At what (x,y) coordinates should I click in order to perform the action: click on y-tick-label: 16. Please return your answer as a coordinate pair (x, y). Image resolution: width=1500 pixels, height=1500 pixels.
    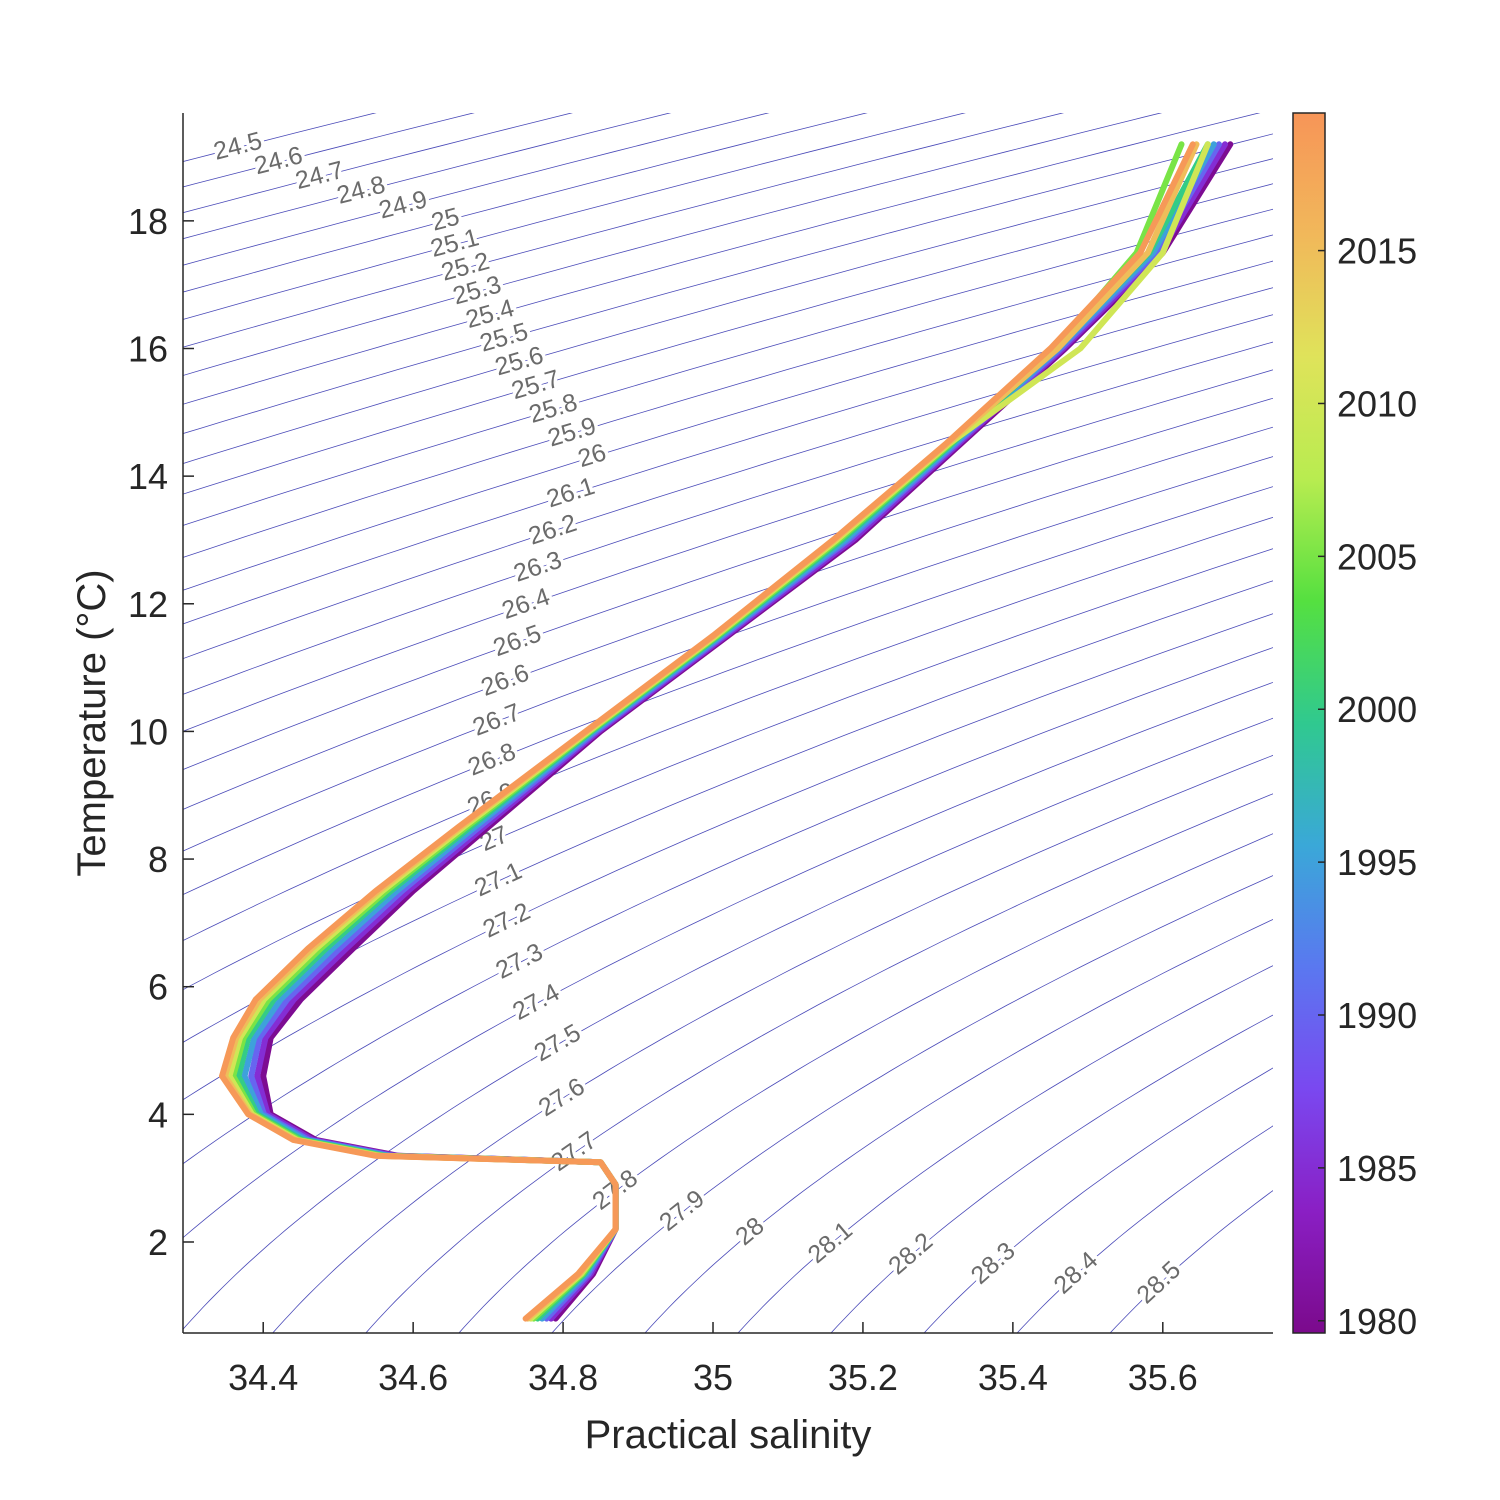
    Looking at the image, I should click on (148, 348).